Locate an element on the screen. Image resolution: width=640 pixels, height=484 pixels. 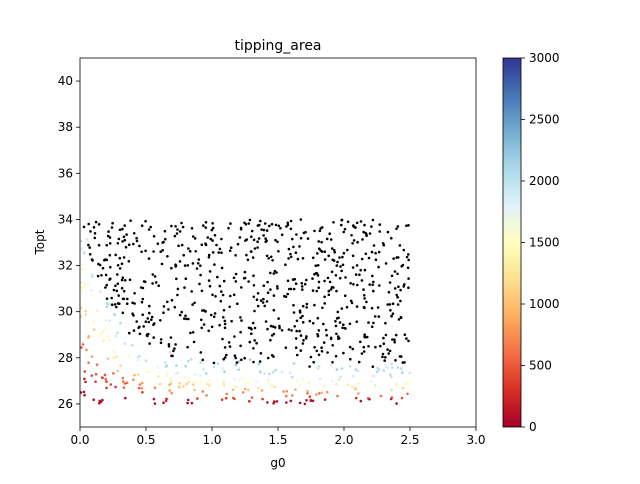
y-tick-label: 40 is located at coordinates (65, 81).